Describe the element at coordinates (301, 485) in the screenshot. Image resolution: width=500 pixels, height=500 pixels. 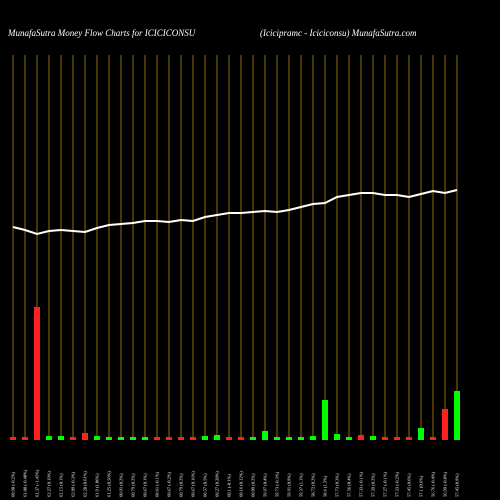
I see `x-tick-label: 59.37 (1.1%)` at that location.